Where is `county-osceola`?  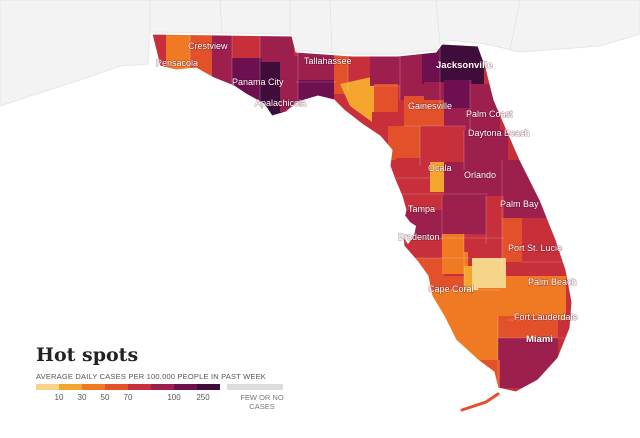
county-osceola is located at coordinates (495, 220).